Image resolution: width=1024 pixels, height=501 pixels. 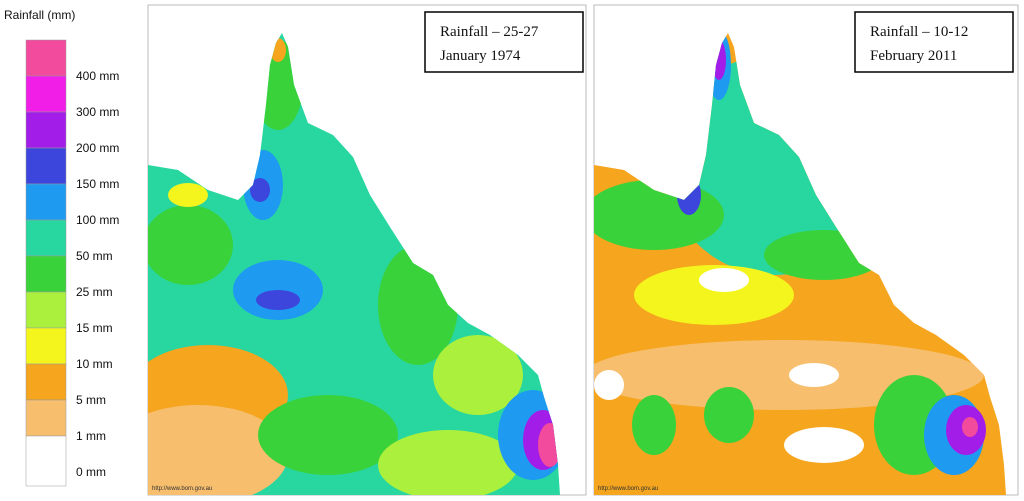 I want to click on legend-label: 100 mm, so click(x=97, y=220).